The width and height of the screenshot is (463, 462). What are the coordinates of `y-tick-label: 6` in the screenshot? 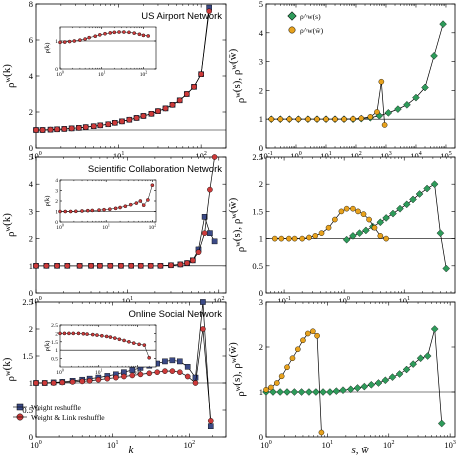 It's located at (31, 40).